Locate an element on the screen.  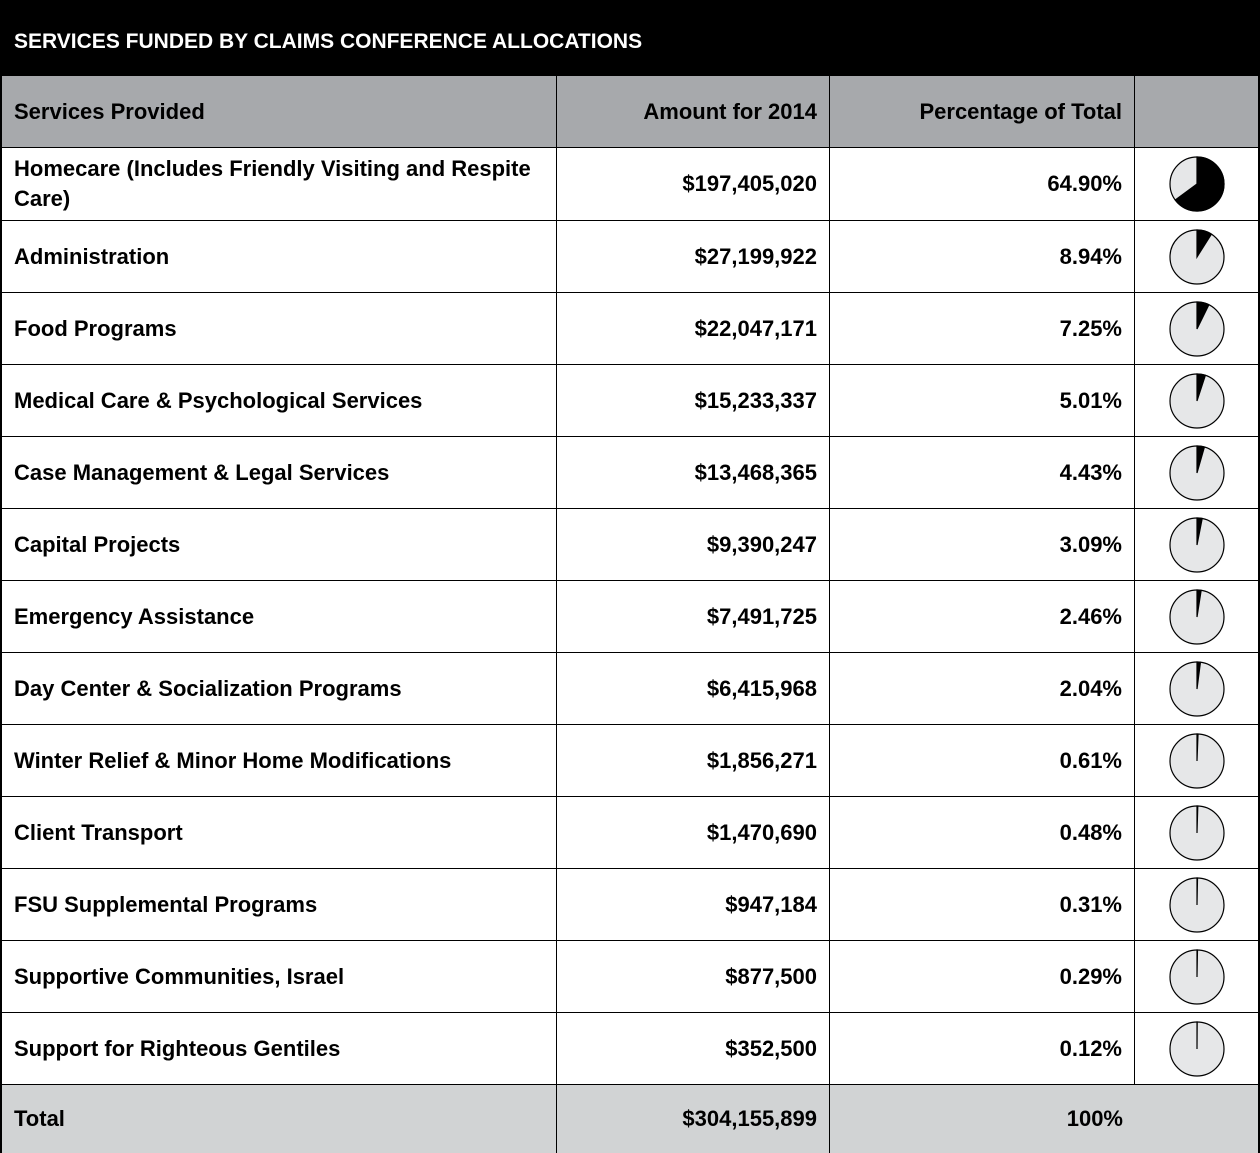
service-cell: FSU Supplemental Programs is located at coordinates (279, 904).